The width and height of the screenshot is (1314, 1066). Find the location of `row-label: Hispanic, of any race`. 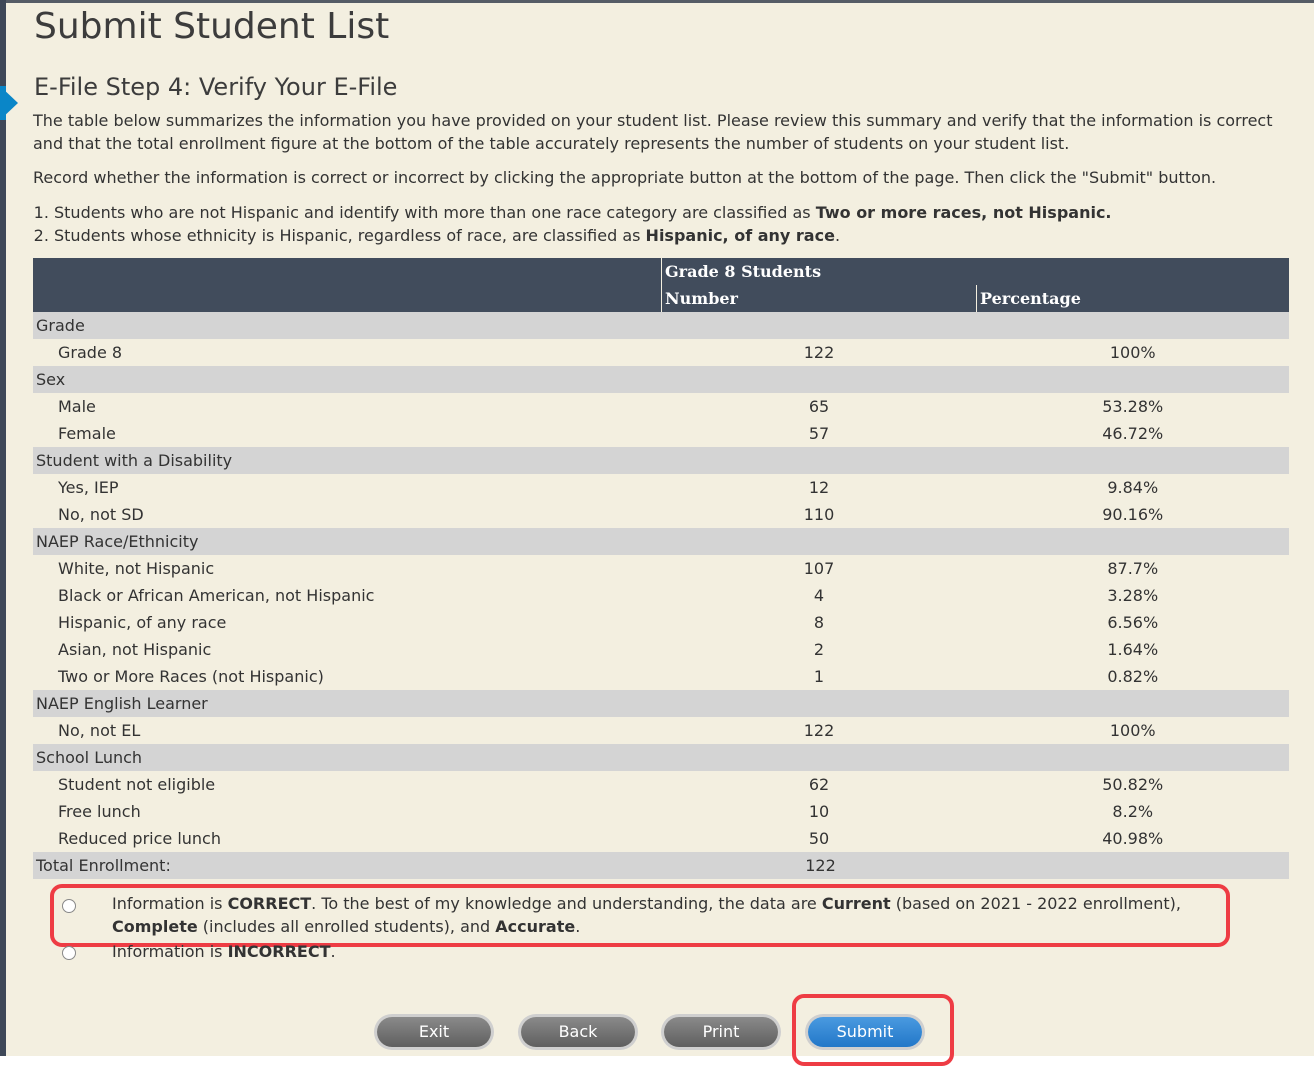

row-label: Hispanic, of any race is located at coordinates (142, 622).